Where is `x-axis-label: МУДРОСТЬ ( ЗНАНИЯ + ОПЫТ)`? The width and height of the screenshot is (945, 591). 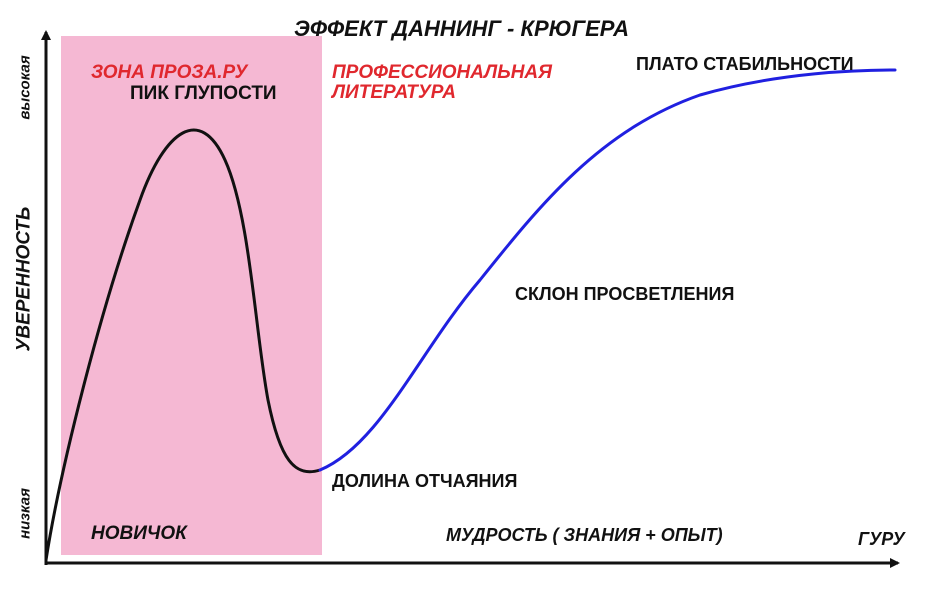
x-axis-label: МУДРОСТЬ ( ЗНАНИЯ + ОПЫТ) is located at coordinates (584, 535).